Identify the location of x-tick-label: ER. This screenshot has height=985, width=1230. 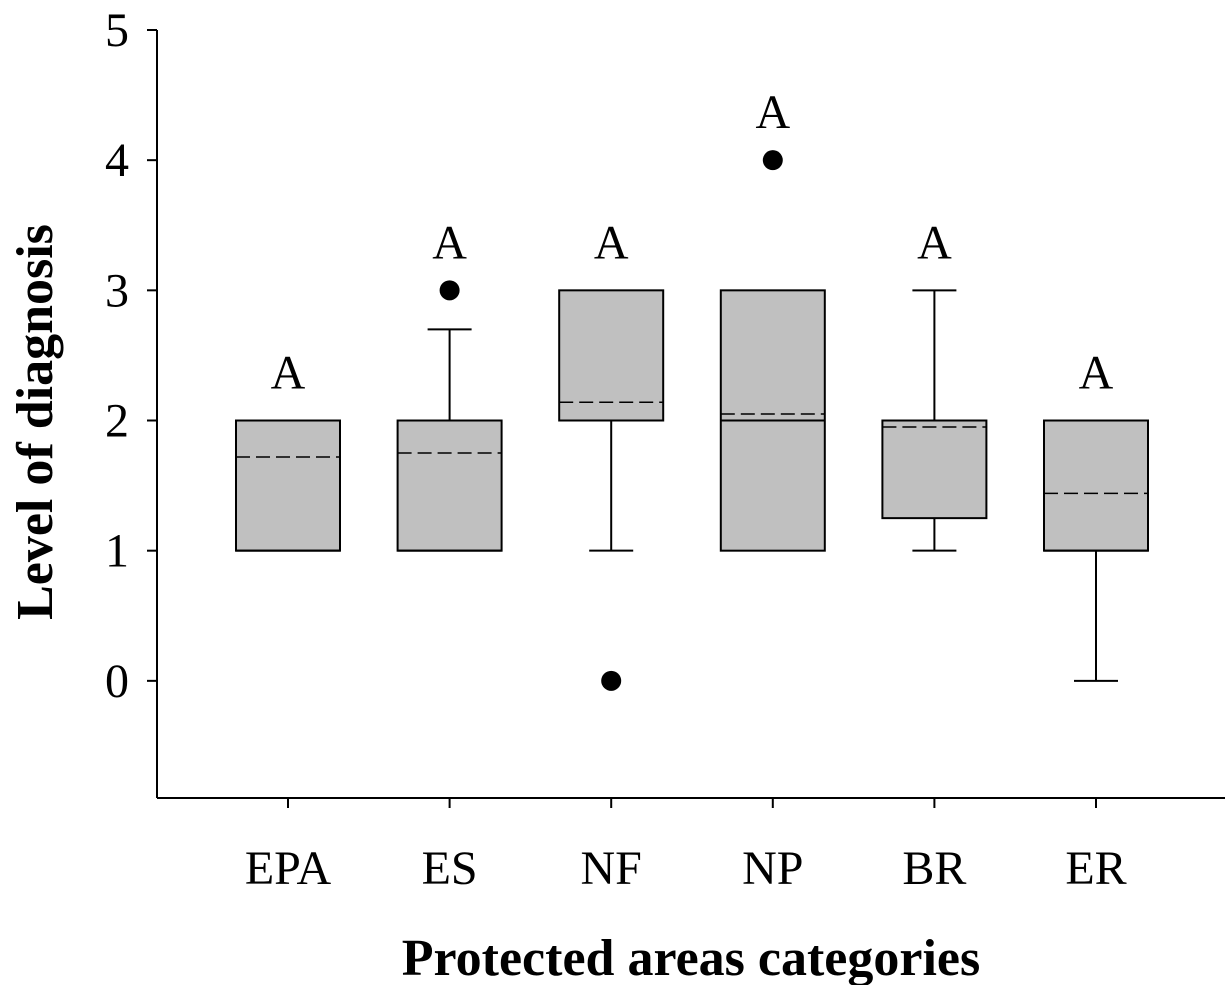
(1095, 868).